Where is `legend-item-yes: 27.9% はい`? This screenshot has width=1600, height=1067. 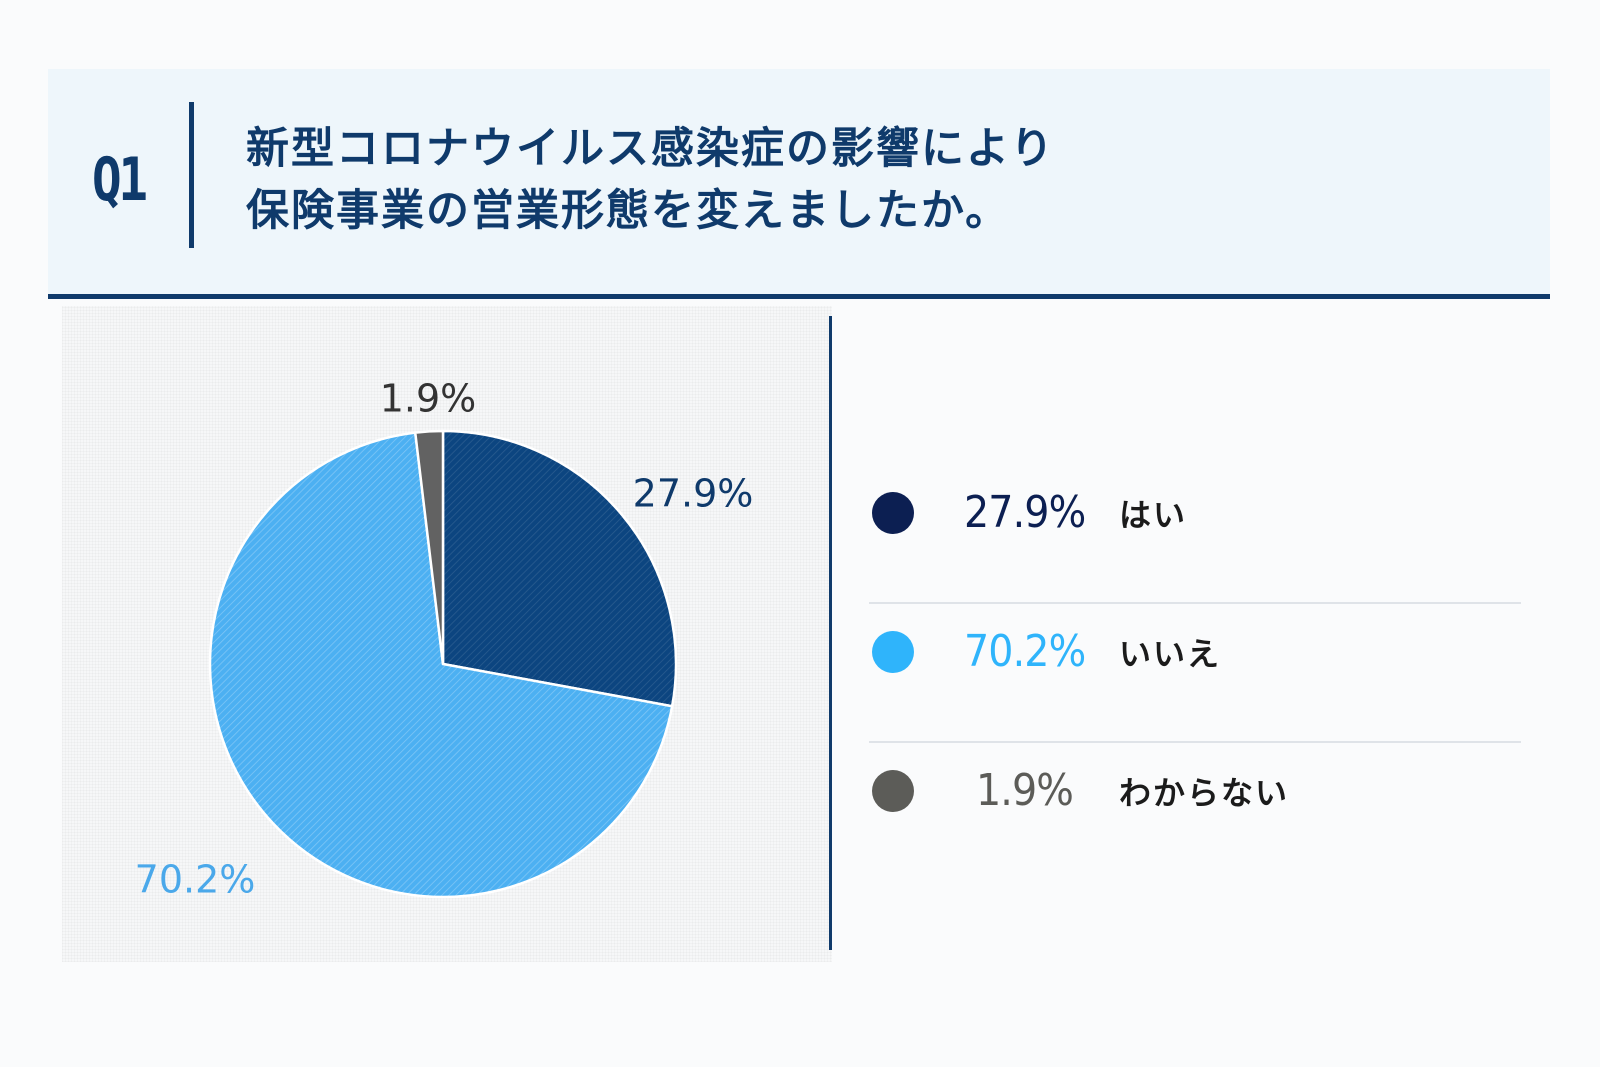 legend-item-yes: 27.9% はい is located at coordinates (1195, 534).